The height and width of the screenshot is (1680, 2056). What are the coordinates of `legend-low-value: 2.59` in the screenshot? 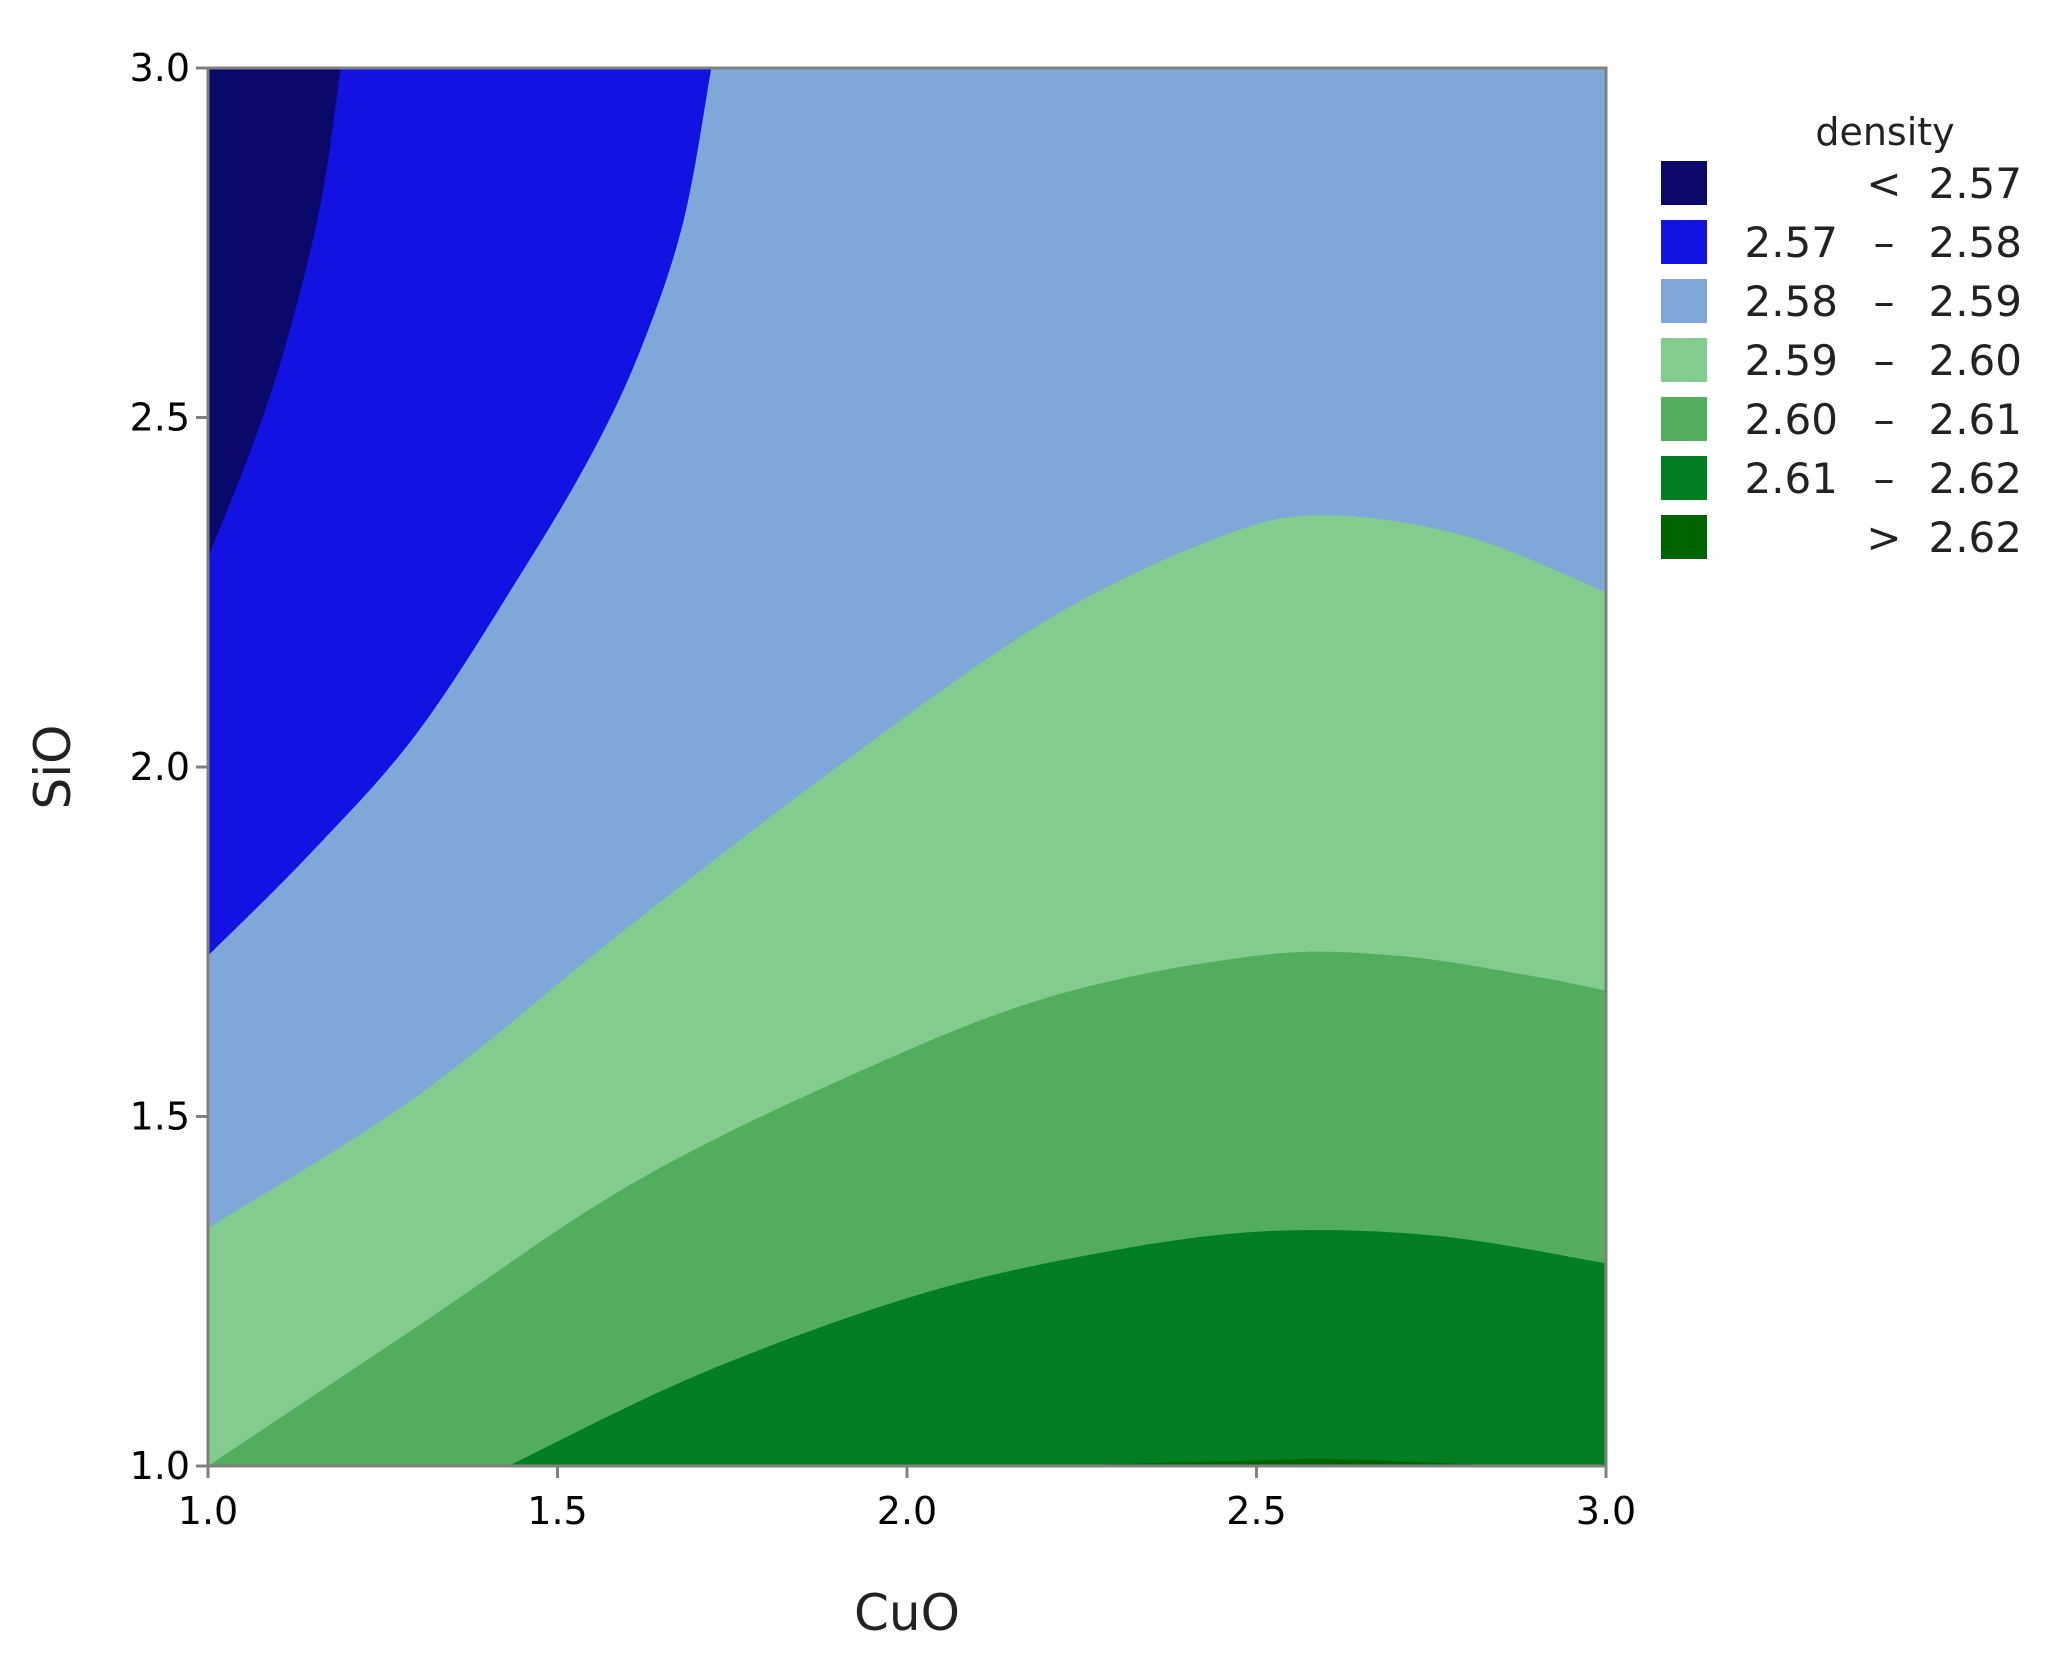 It's located at (1791, 360).